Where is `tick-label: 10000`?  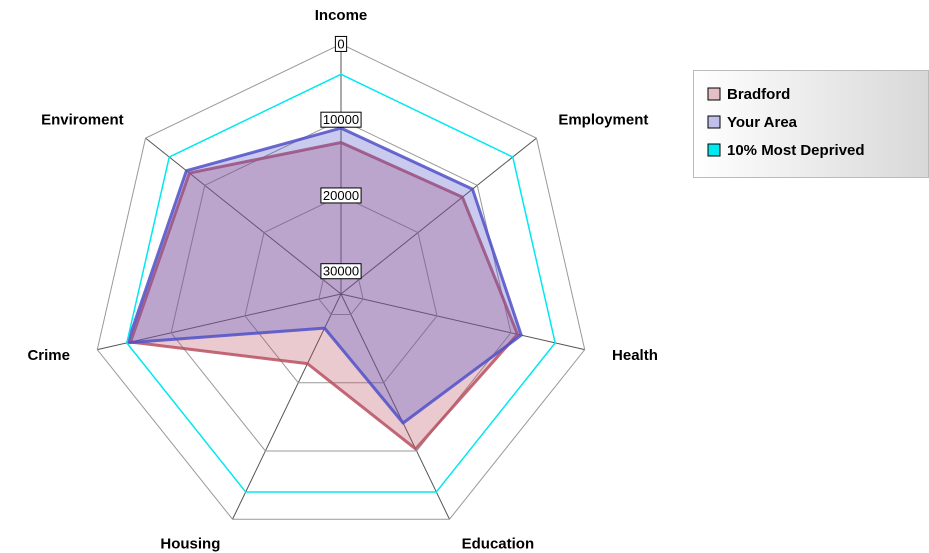
tick-label: 10000 is located at coordinates (341, 119).